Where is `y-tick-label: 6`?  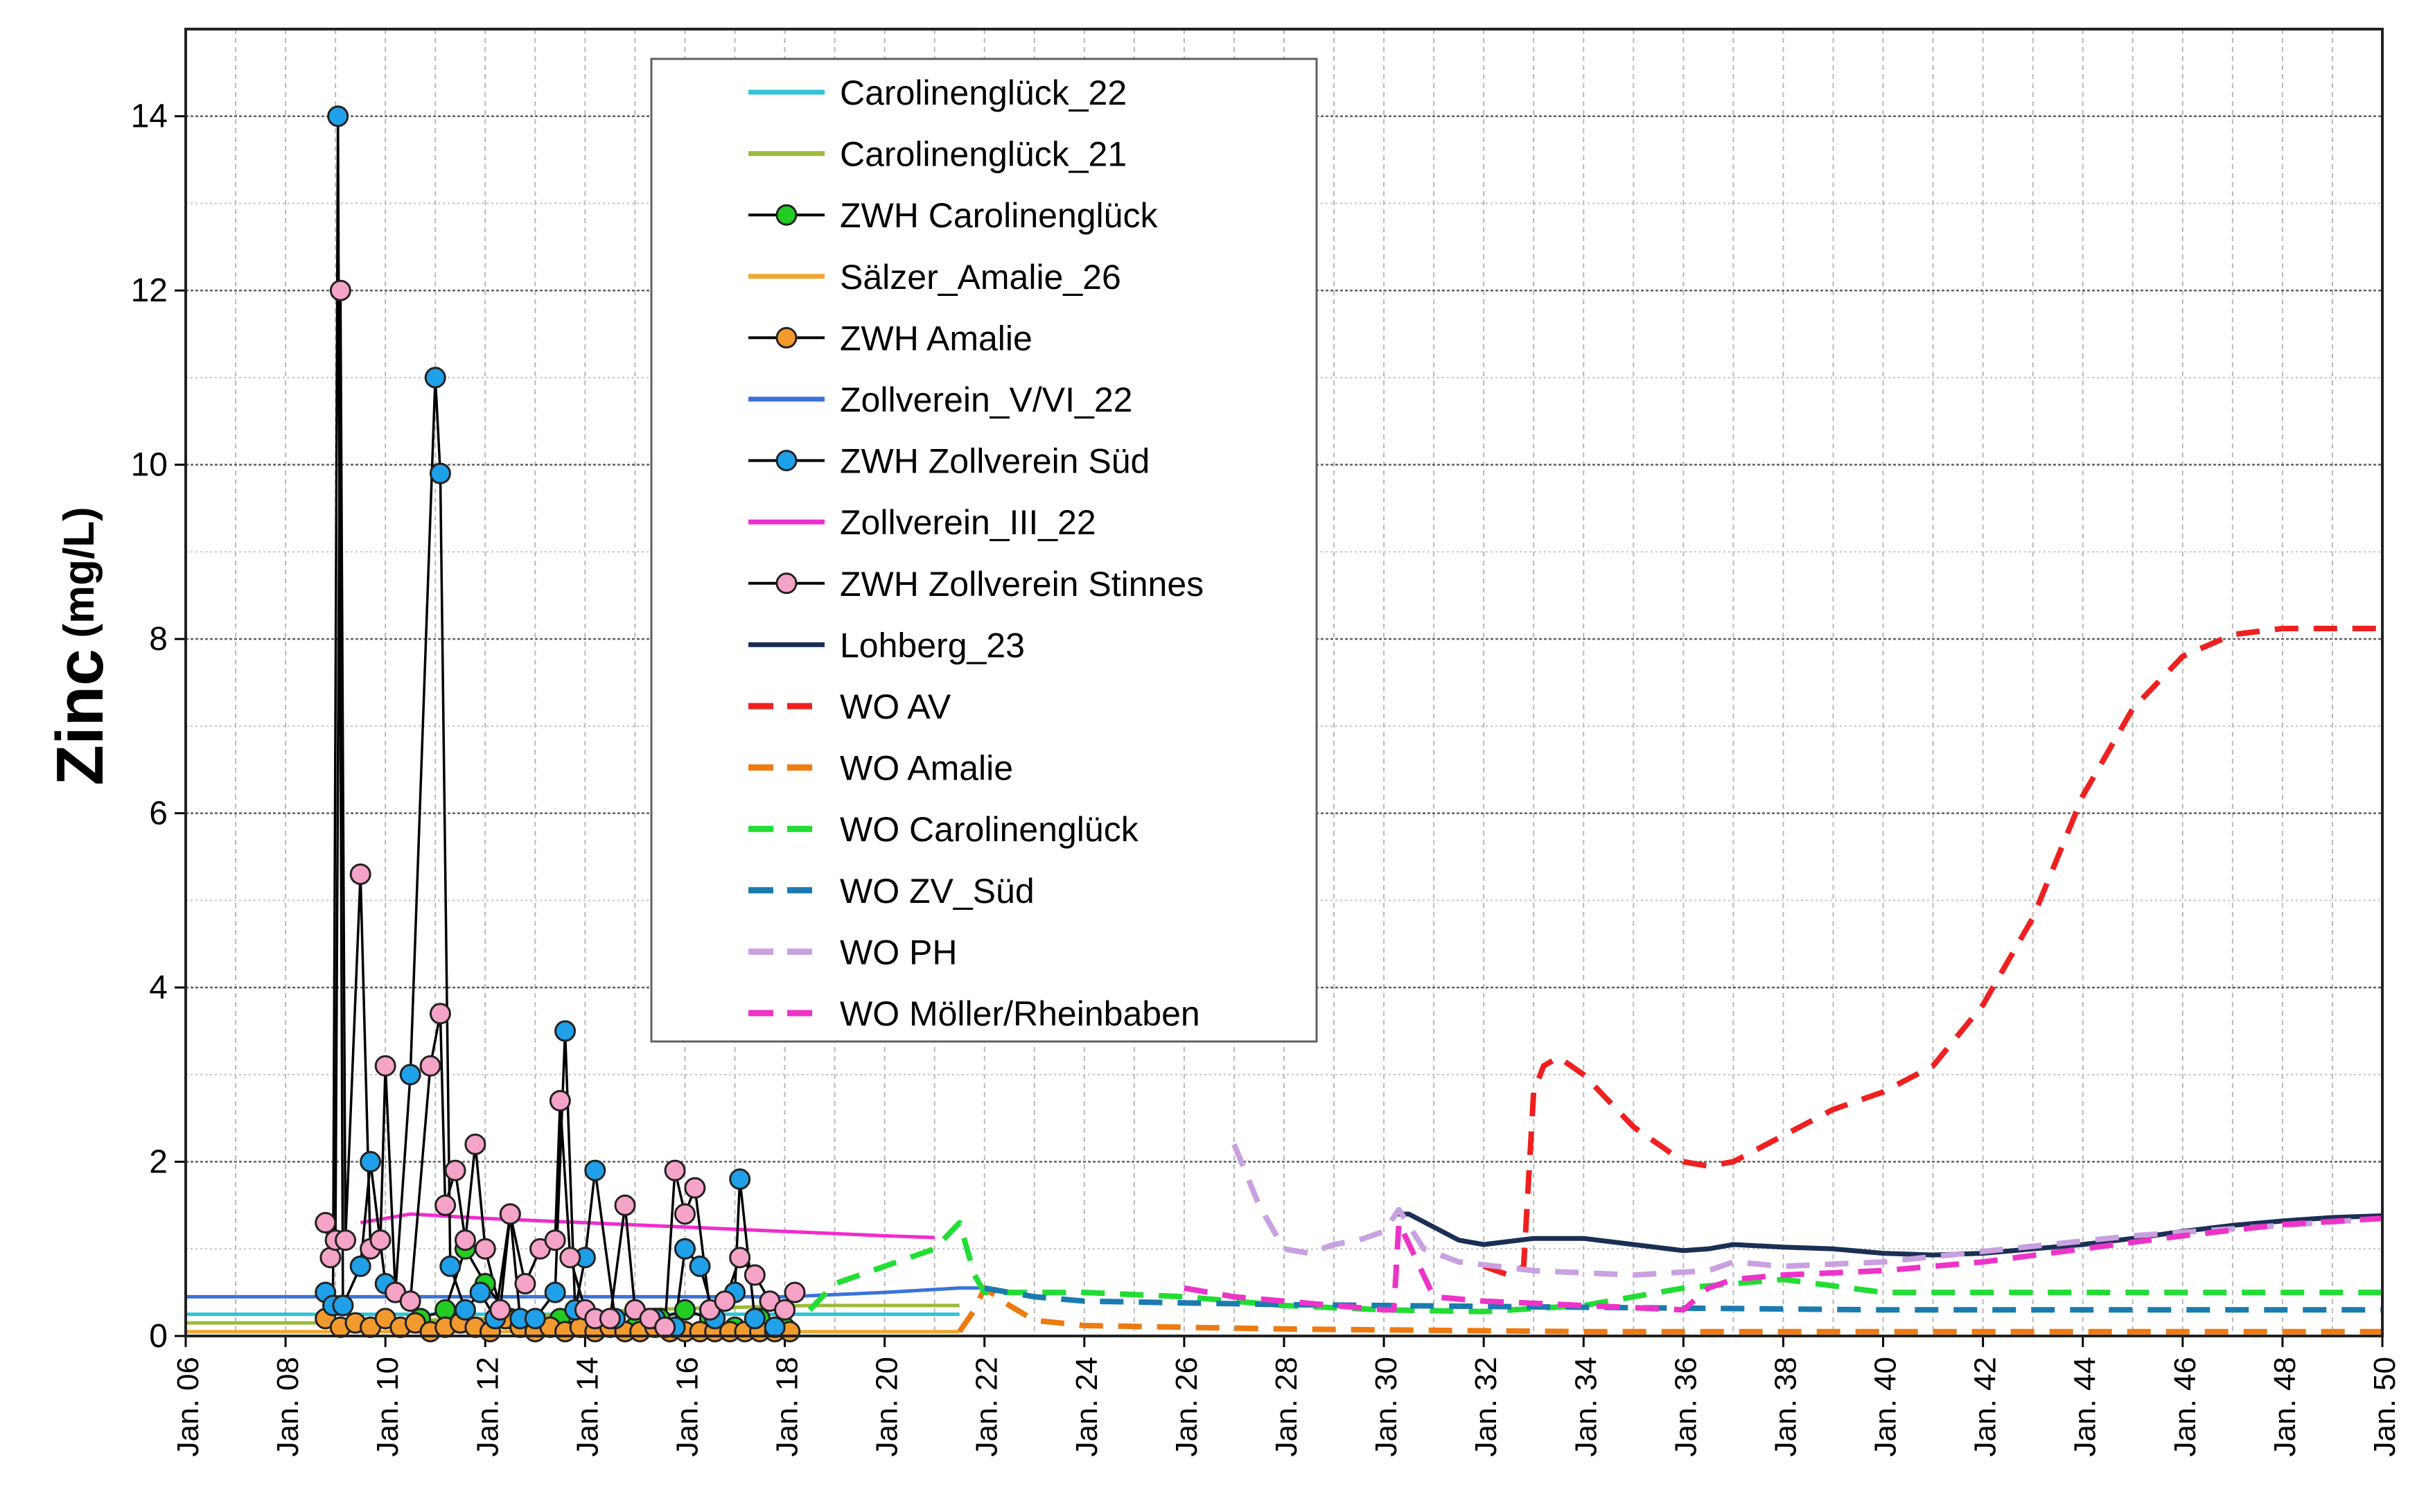
y-tick-label: 6 is located at coordinates (158, 813).